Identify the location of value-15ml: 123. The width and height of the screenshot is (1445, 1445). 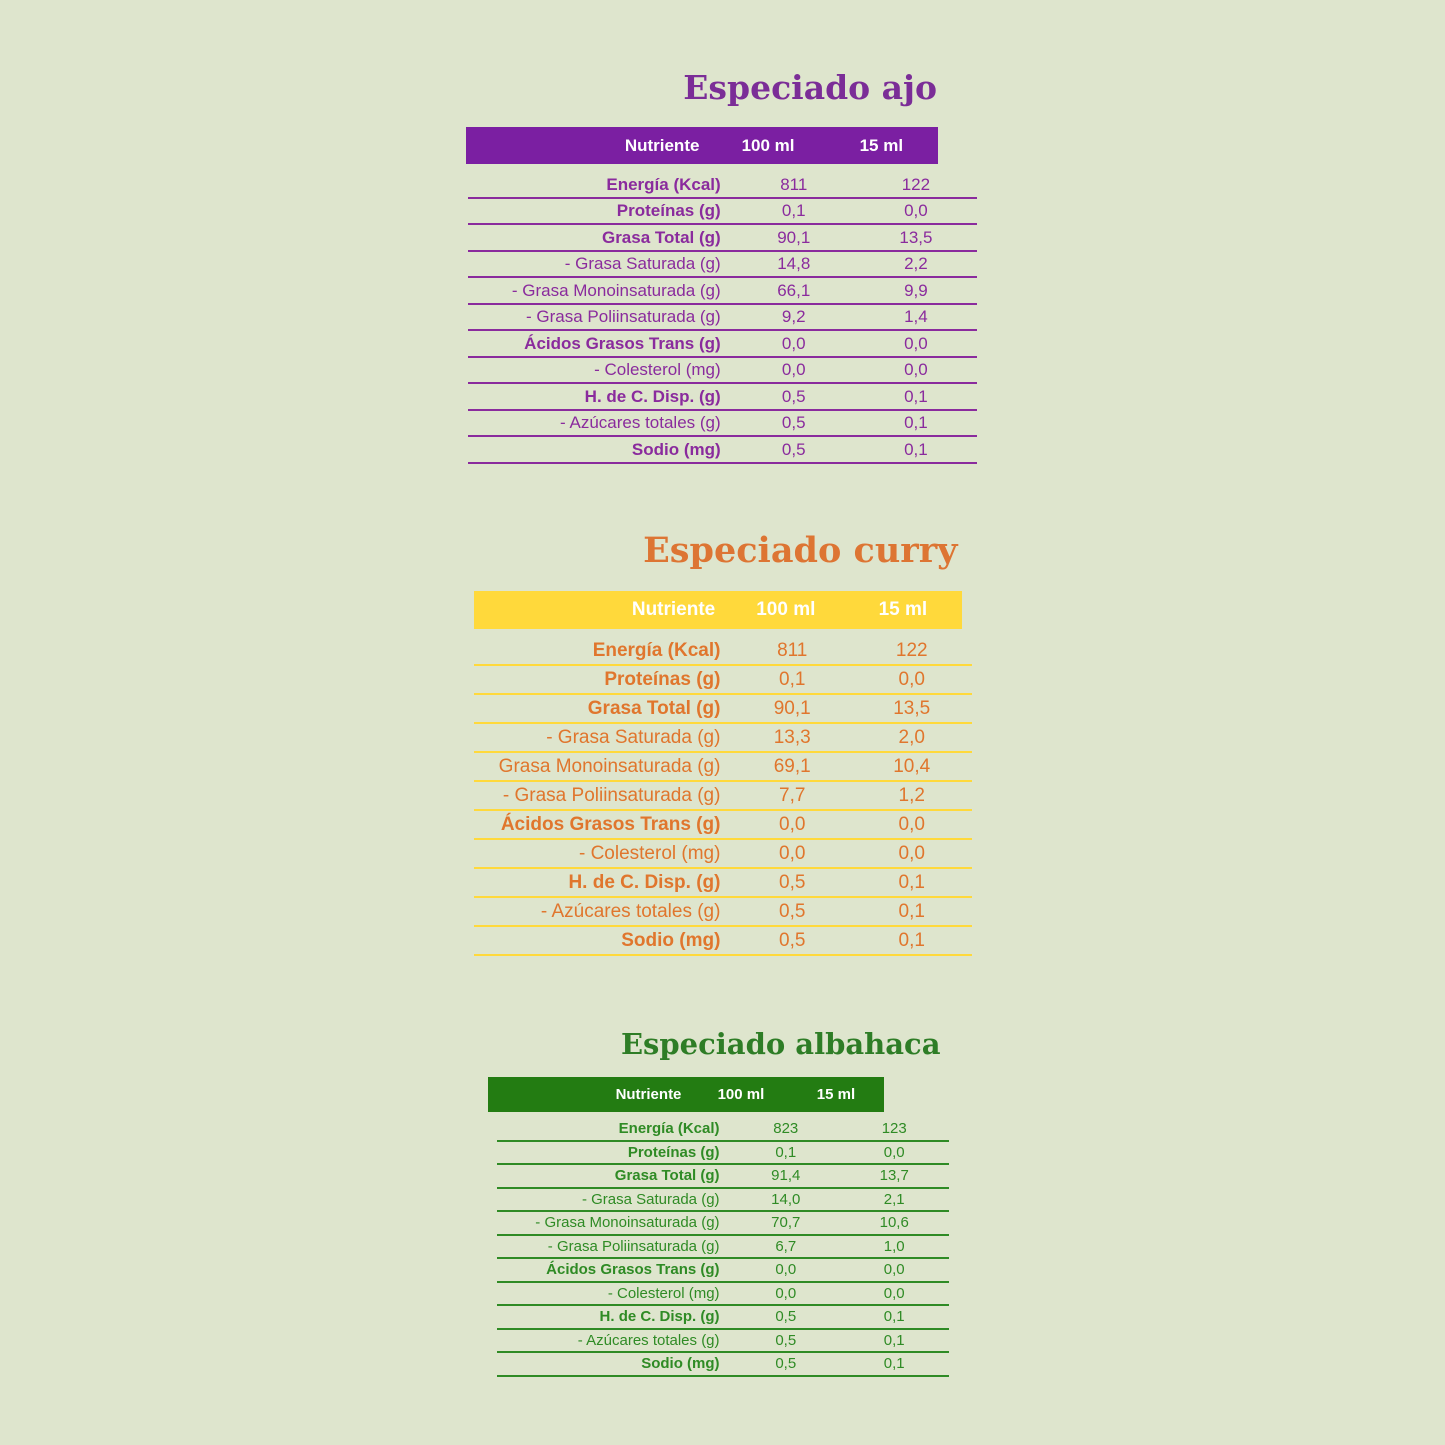
(894, 1129).